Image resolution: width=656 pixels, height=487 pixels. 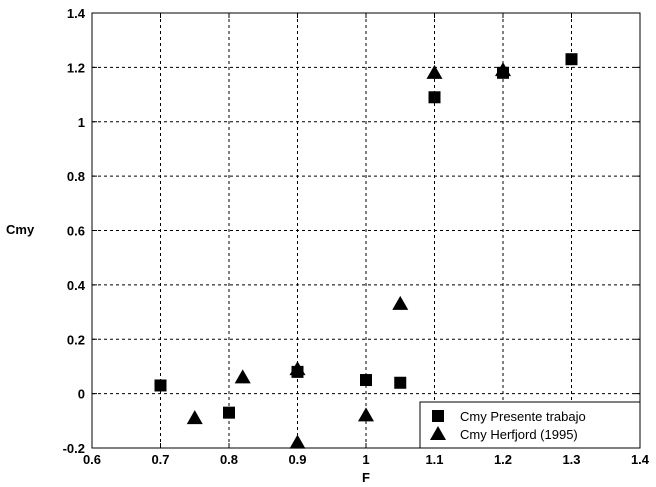 What do you see at coordinates (76, 176) in the screenshot?
I see `y-tick-label: 0.8` at bounding box center [76, 176].